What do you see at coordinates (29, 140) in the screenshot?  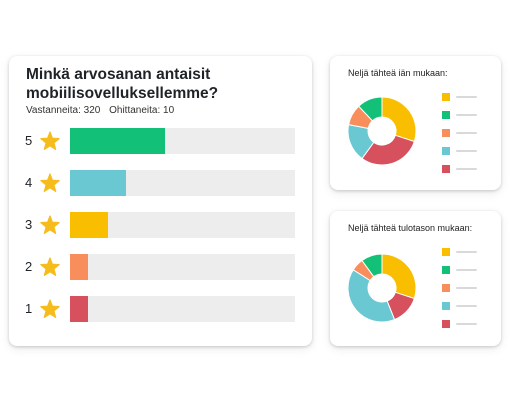 I see `rating-label: 5` at bounding box center [29, 140].